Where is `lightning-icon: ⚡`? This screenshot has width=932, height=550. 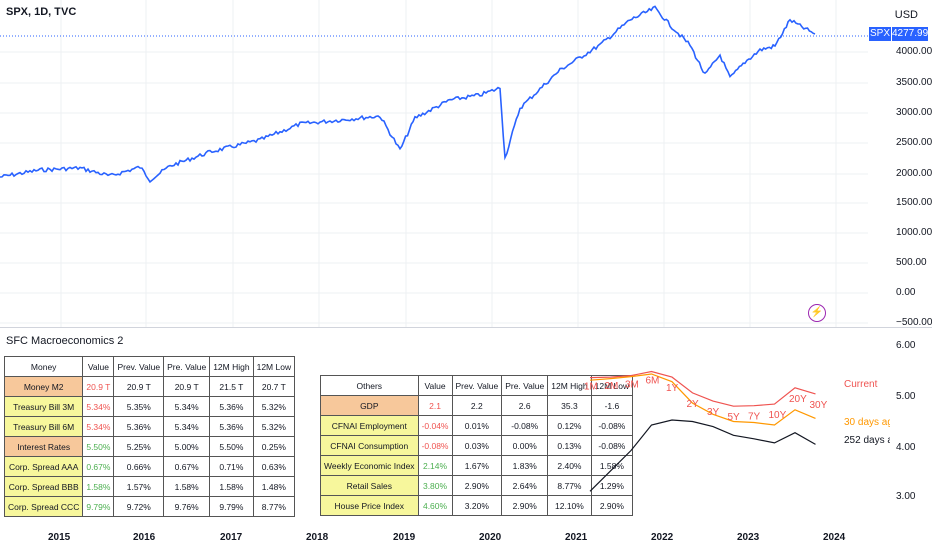 lightning-icon: ⚡ is located at coordinates (817, 313).